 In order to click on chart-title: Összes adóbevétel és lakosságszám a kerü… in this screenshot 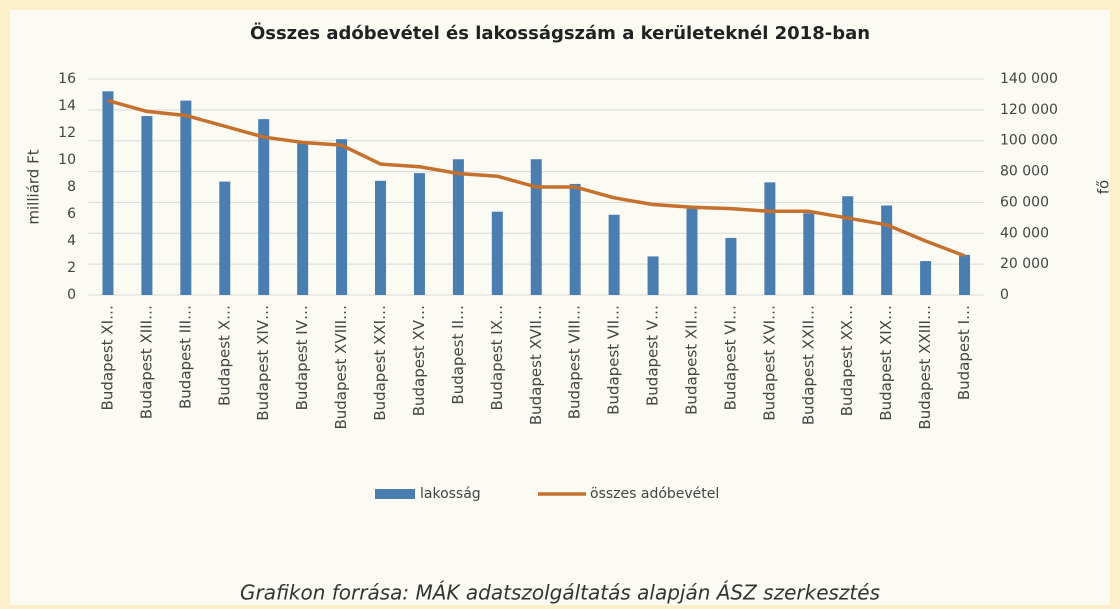, I will do `click(560, 33)`.